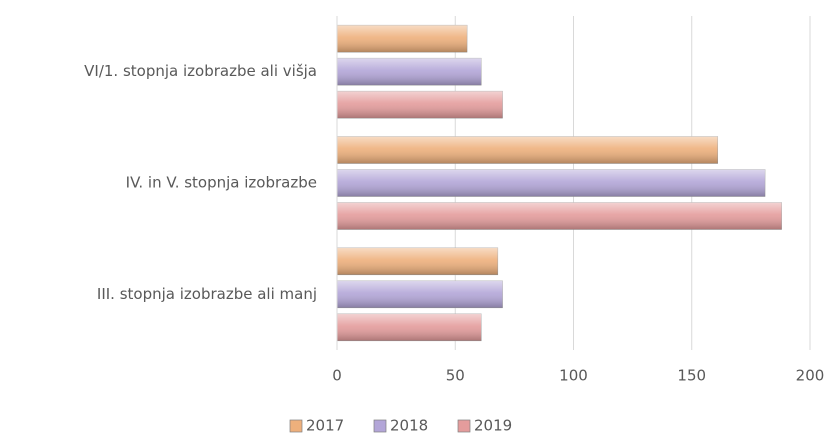 The width and height of the screenshot is (832, 436). Describe the element at coordinates (221, 183) in the screenshot. I see `y-tick-label: IV. in V. stopnja izobrazbe` at that location.